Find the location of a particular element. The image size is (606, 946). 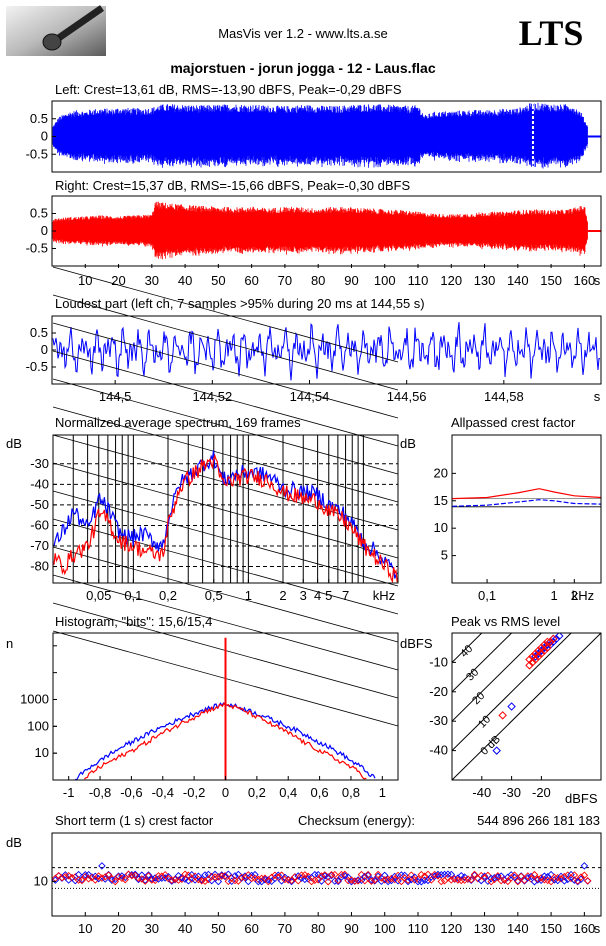

short-crest-points is located at coordinates (321, 874).